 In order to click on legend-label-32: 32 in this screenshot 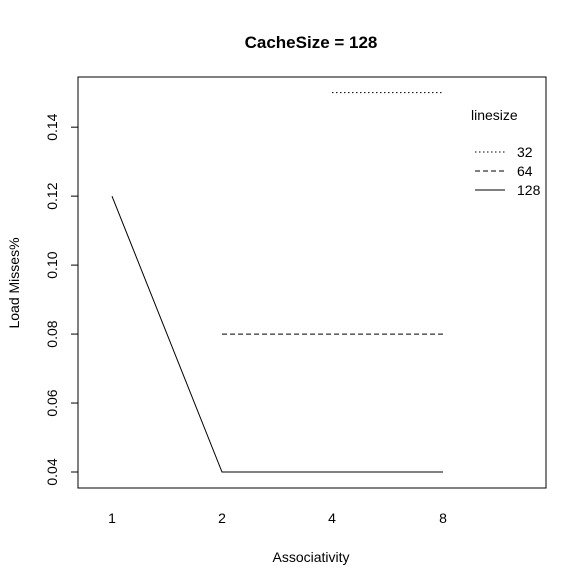, I will do `click(525, 152)`.